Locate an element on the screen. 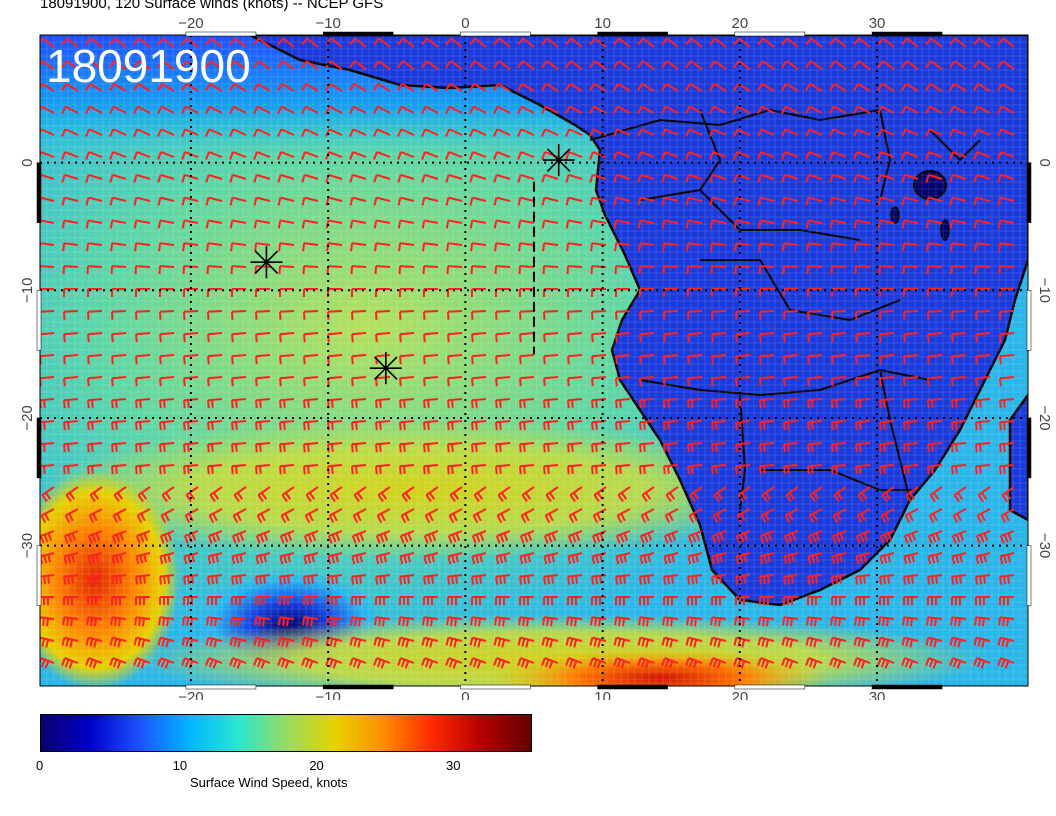  lon-label-bottom: 20 is located at coordinates (739, 694).